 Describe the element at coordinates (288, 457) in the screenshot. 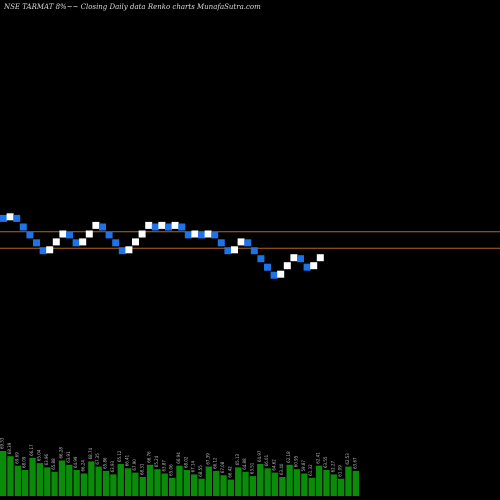

I see `volume-label: 62.18` at that location.